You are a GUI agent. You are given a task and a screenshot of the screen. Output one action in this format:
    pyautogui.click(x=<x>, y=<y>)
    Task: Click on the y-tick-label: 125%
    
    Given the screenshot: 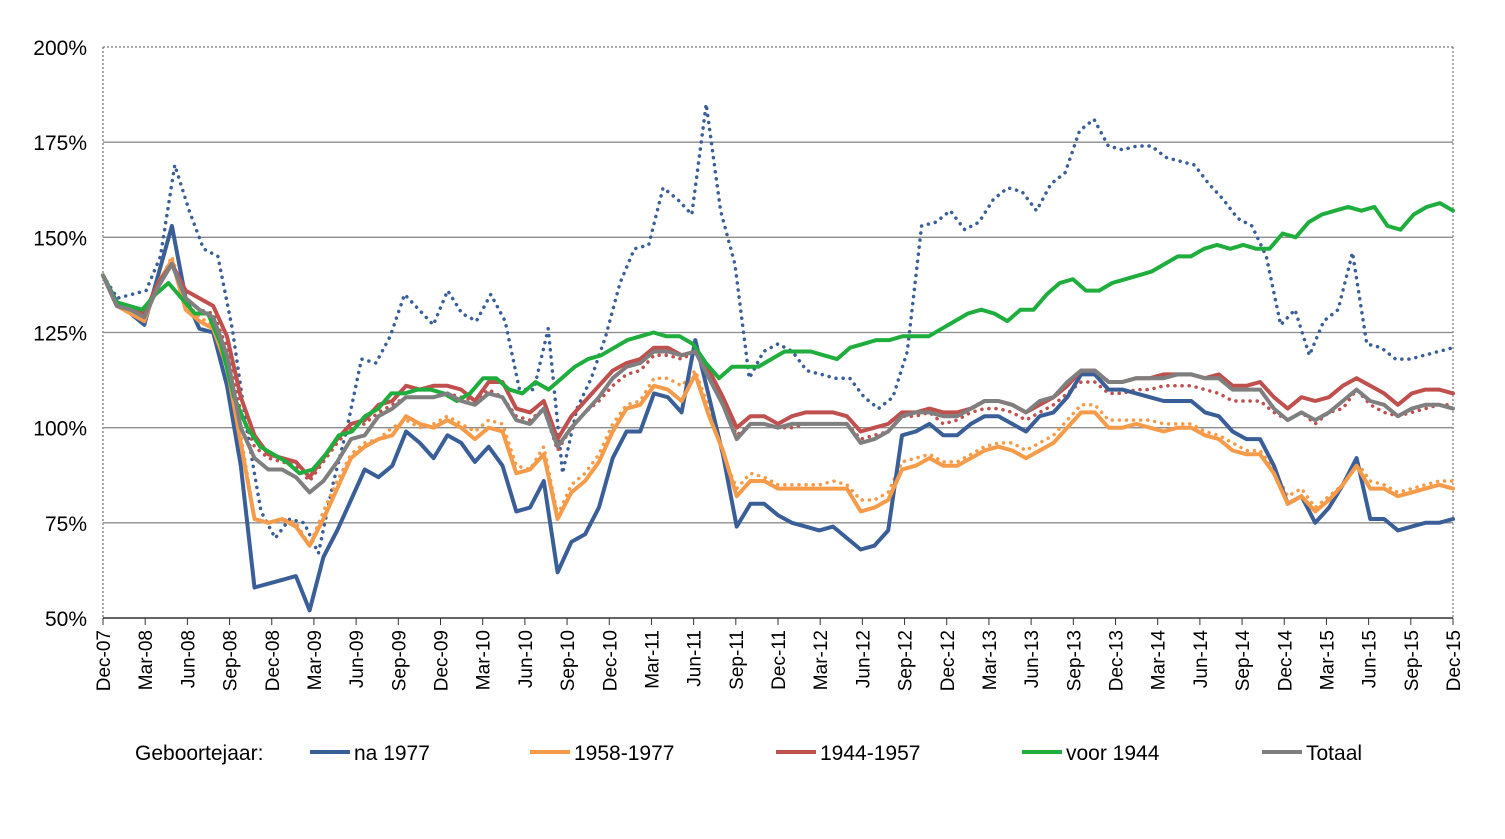 What is the action you would take?
    pyautogui.click(x=60, y=334)
    